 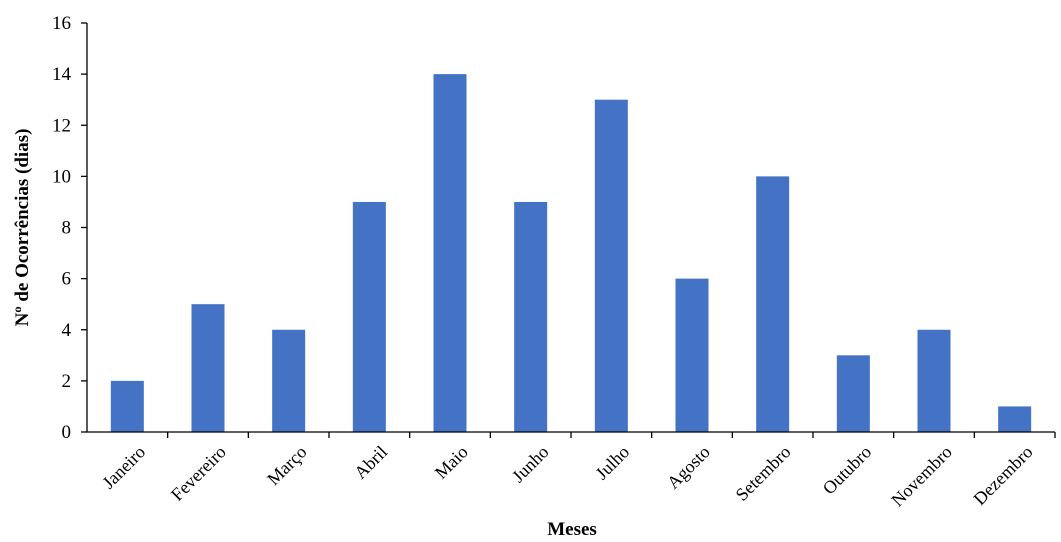 I want to click on bar-agosto, so click(x=692, y=355).